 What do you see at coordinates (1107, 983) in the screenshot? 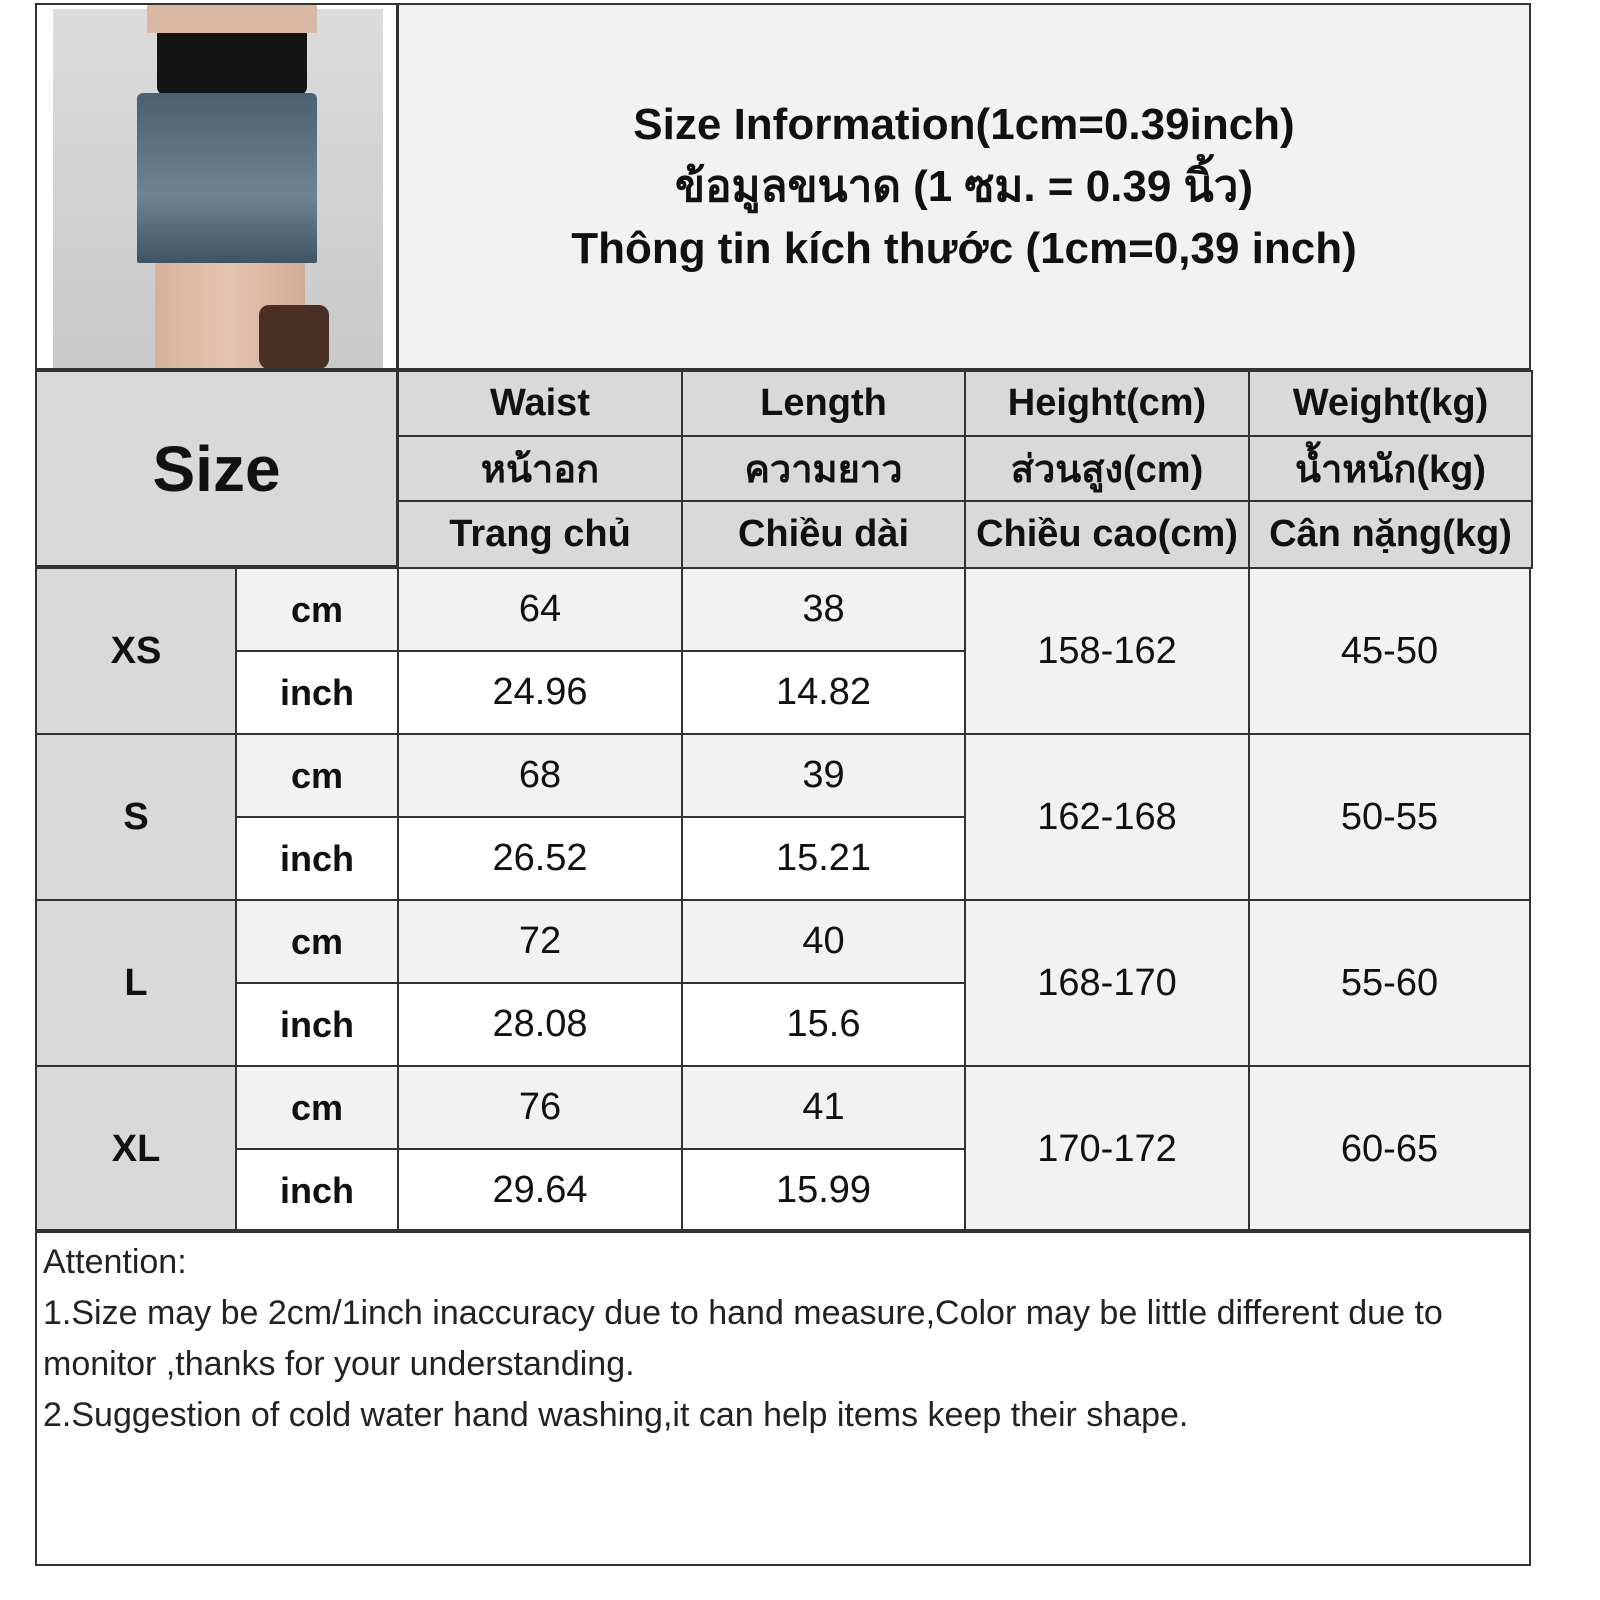
I see `height-range: 168-170` at bounding box center [1107, 983].